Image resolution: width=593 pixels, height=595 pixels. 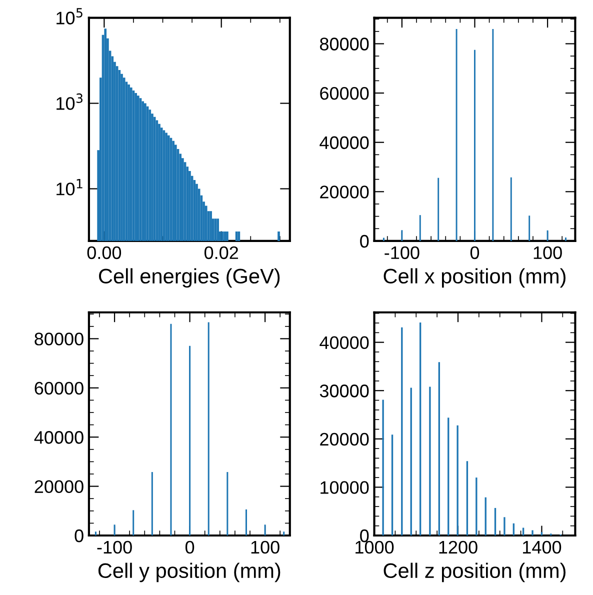 I want to click on x-tick-label: 1000, so click(x=375, y=547).